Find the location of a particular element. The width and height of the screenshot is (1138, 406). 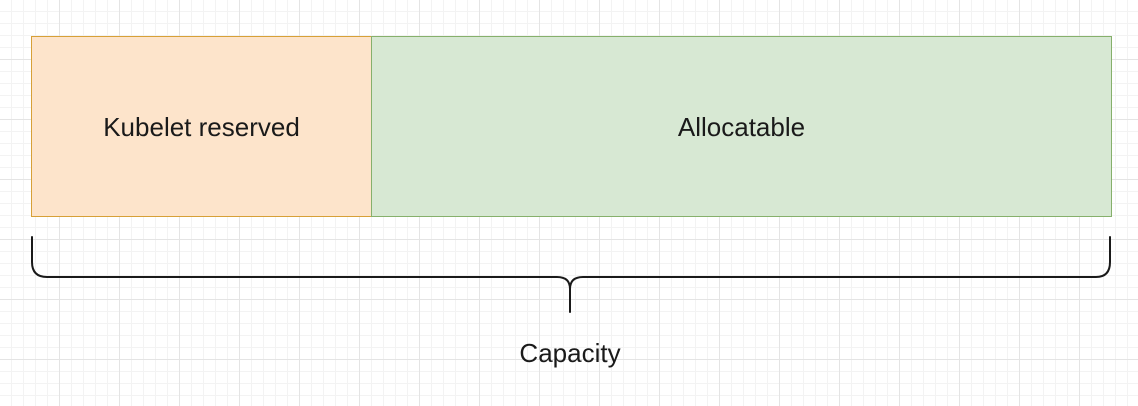

capacity-label: Capacity is located at coordinates (570, 353).